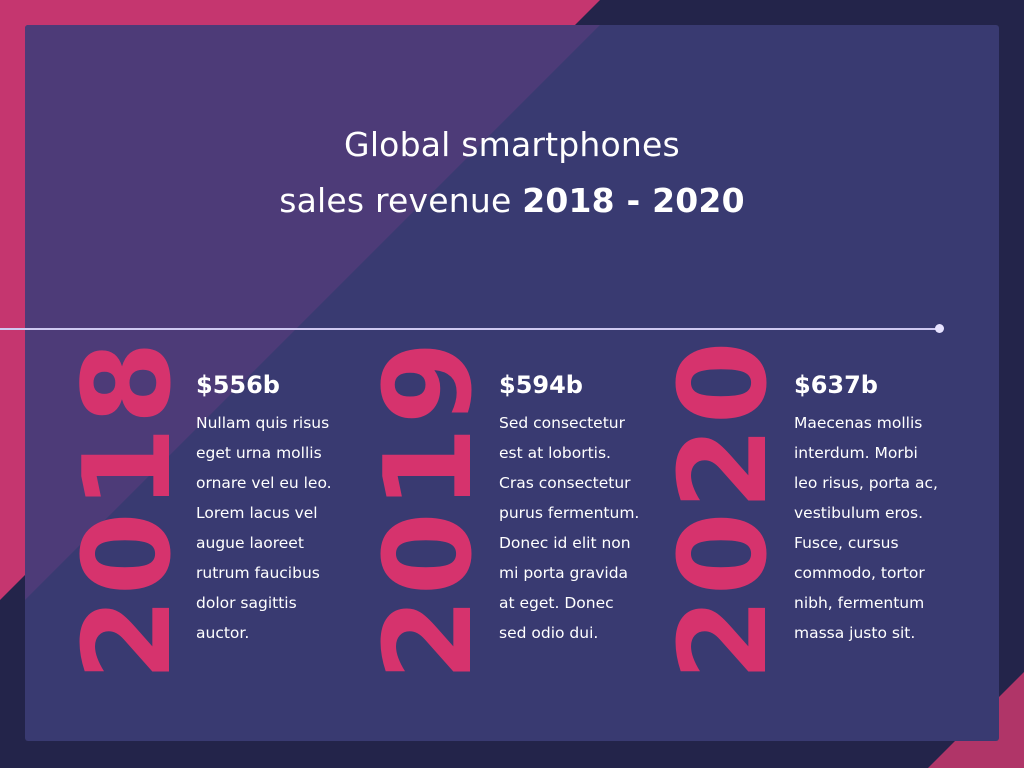 The width and height of the screenshot is (1024, 768). I want to click on title-line-1: Global smartphones, so click(512, 144).